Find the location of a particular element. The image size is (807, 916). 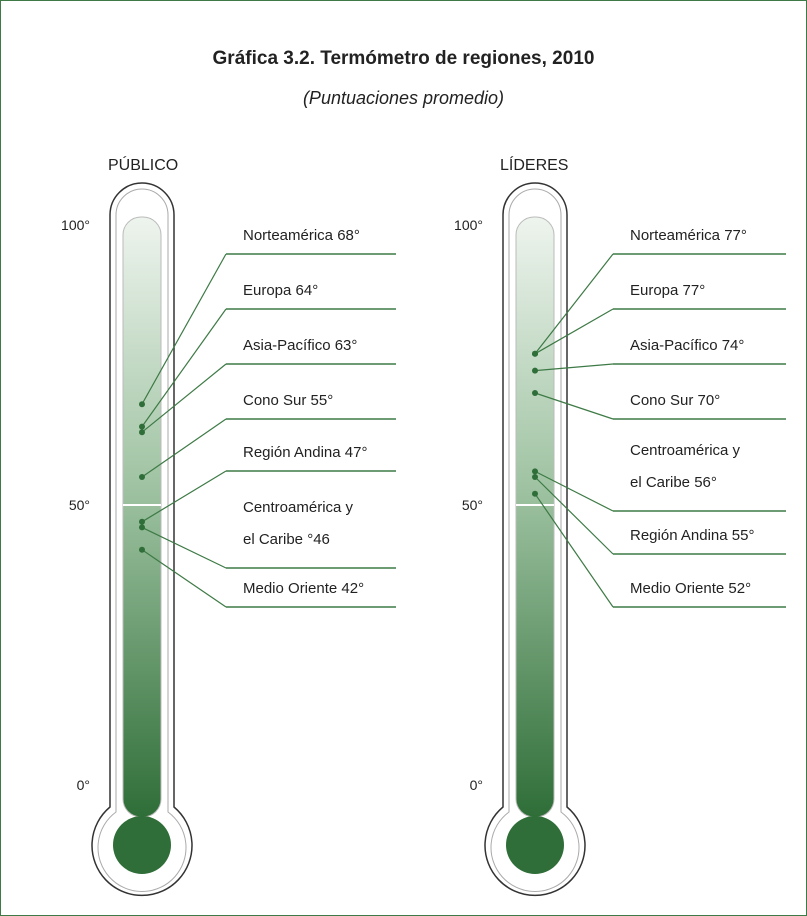

value-label: 70° is located at coordinates (709, 400).